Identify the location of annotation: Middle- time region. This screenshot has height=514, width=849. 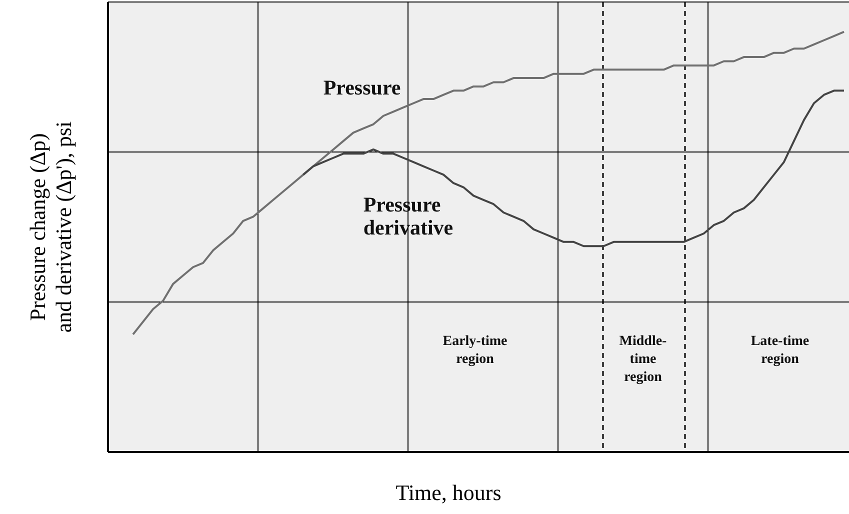
(643, 359).